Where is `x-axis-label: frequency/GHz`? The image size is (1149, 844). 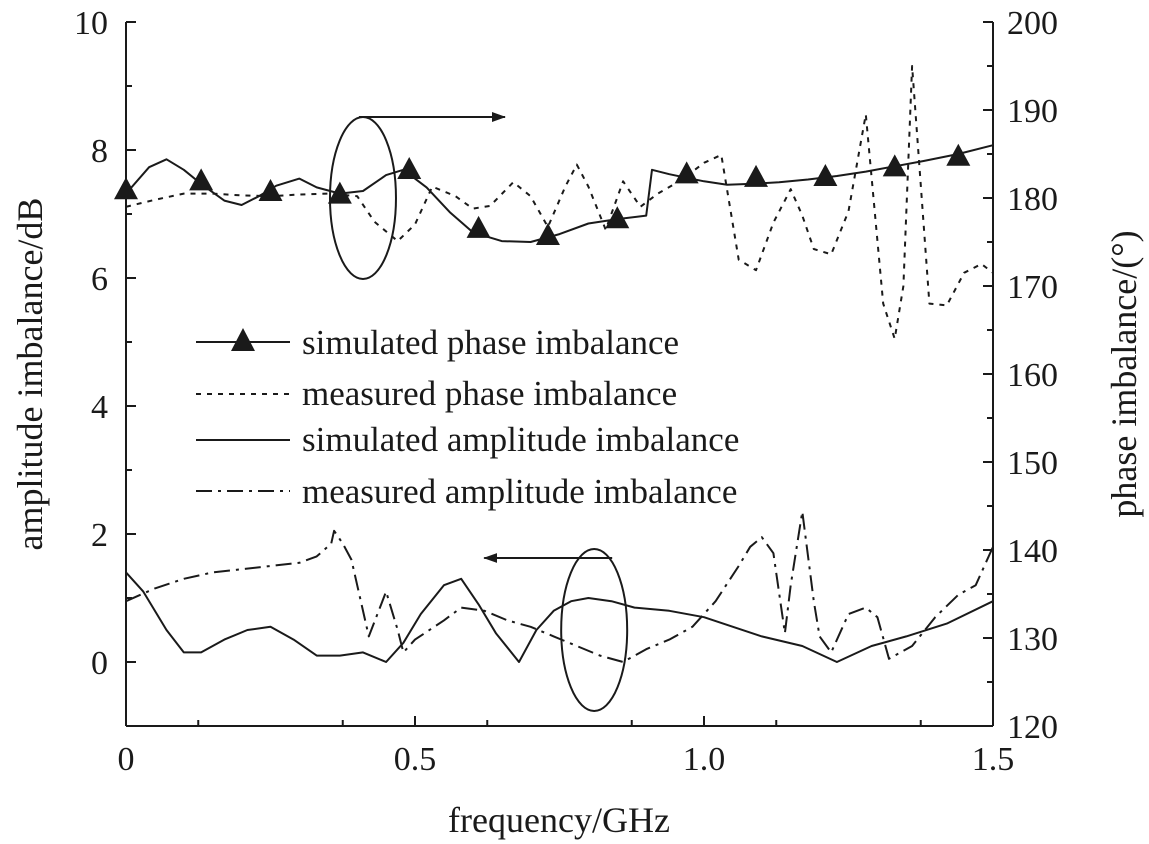 x-axis-label: frequency/GHz is located at coordinates (559, 820).